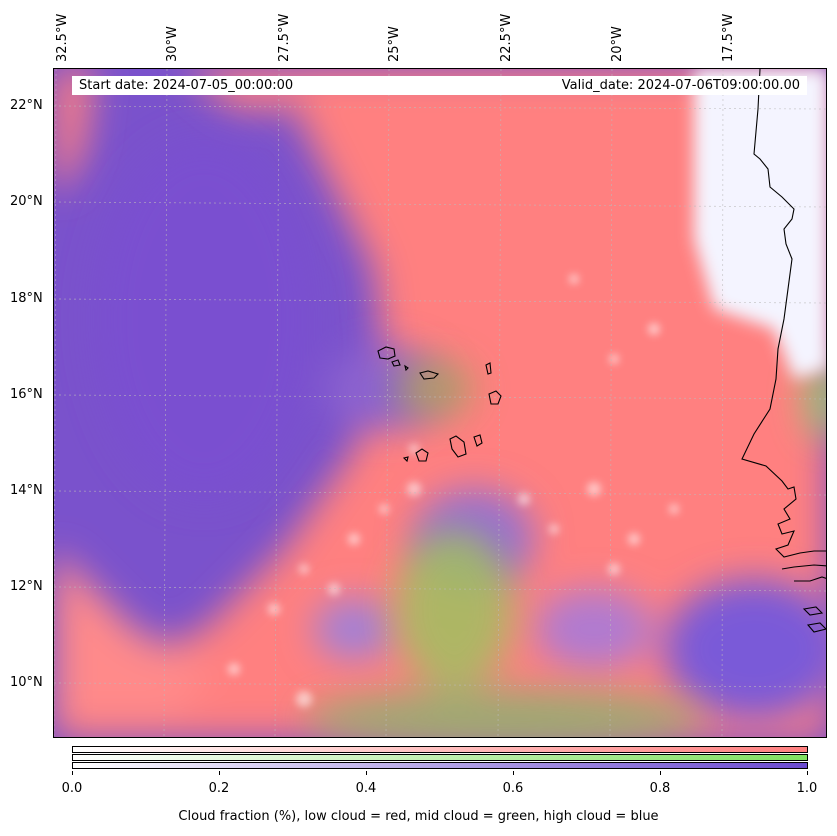 The width and height of the screenshot is (837, 836). I want to click on colorbar-mid-cloud, so click(440, 757).